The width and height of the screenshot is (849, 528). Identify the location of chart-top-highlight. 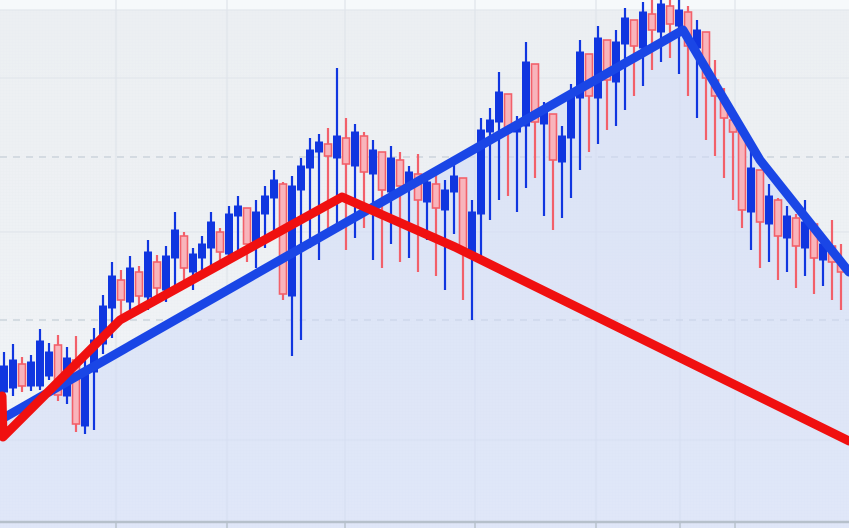
(424, 5).